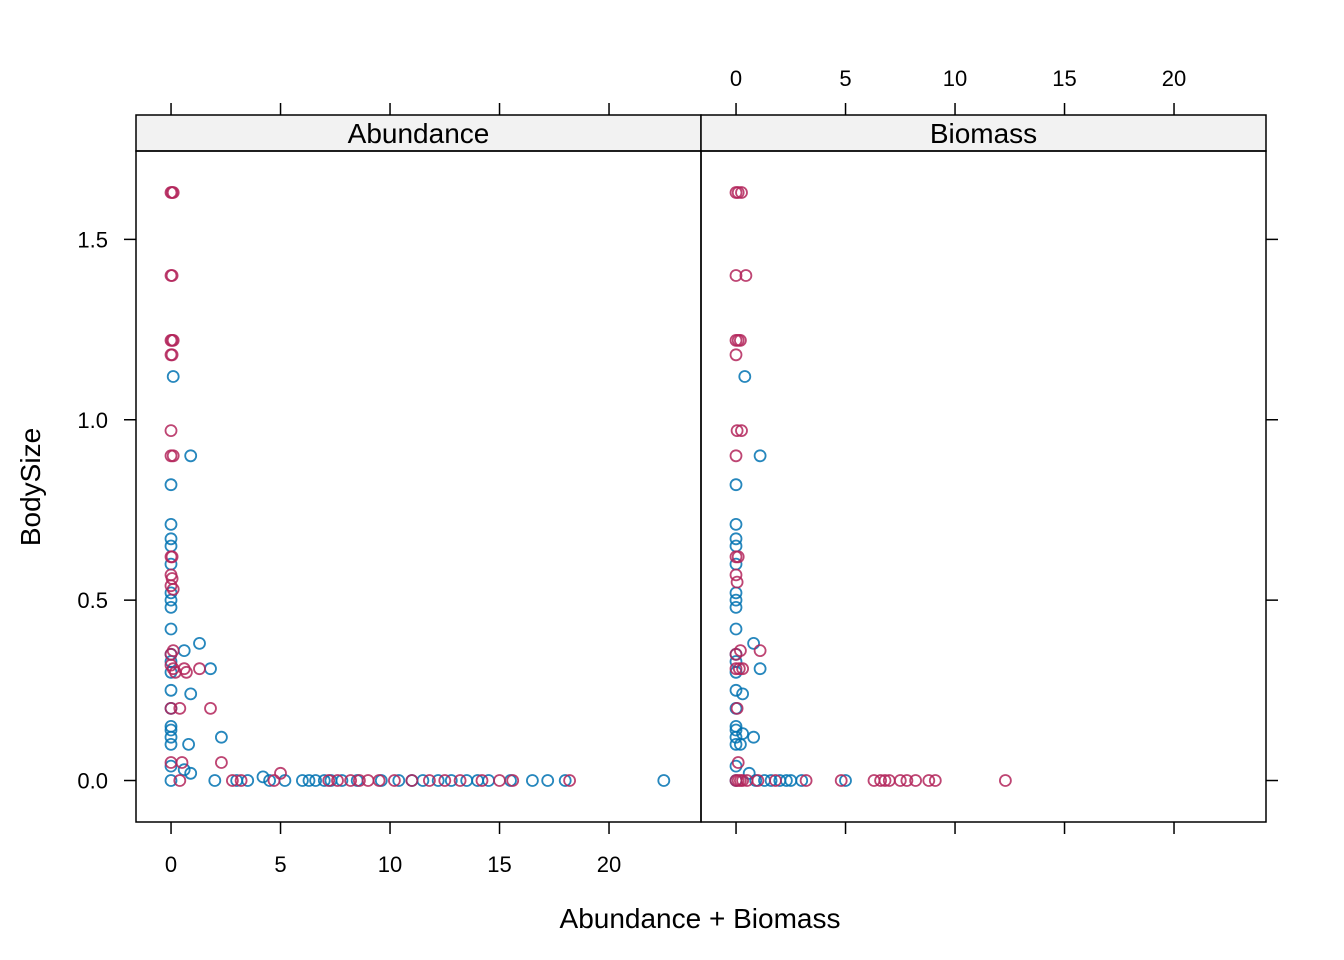  Describe the element at coordinates (92, 781) in the screenshot. I see `y-tick-label: 0.0` at that location.